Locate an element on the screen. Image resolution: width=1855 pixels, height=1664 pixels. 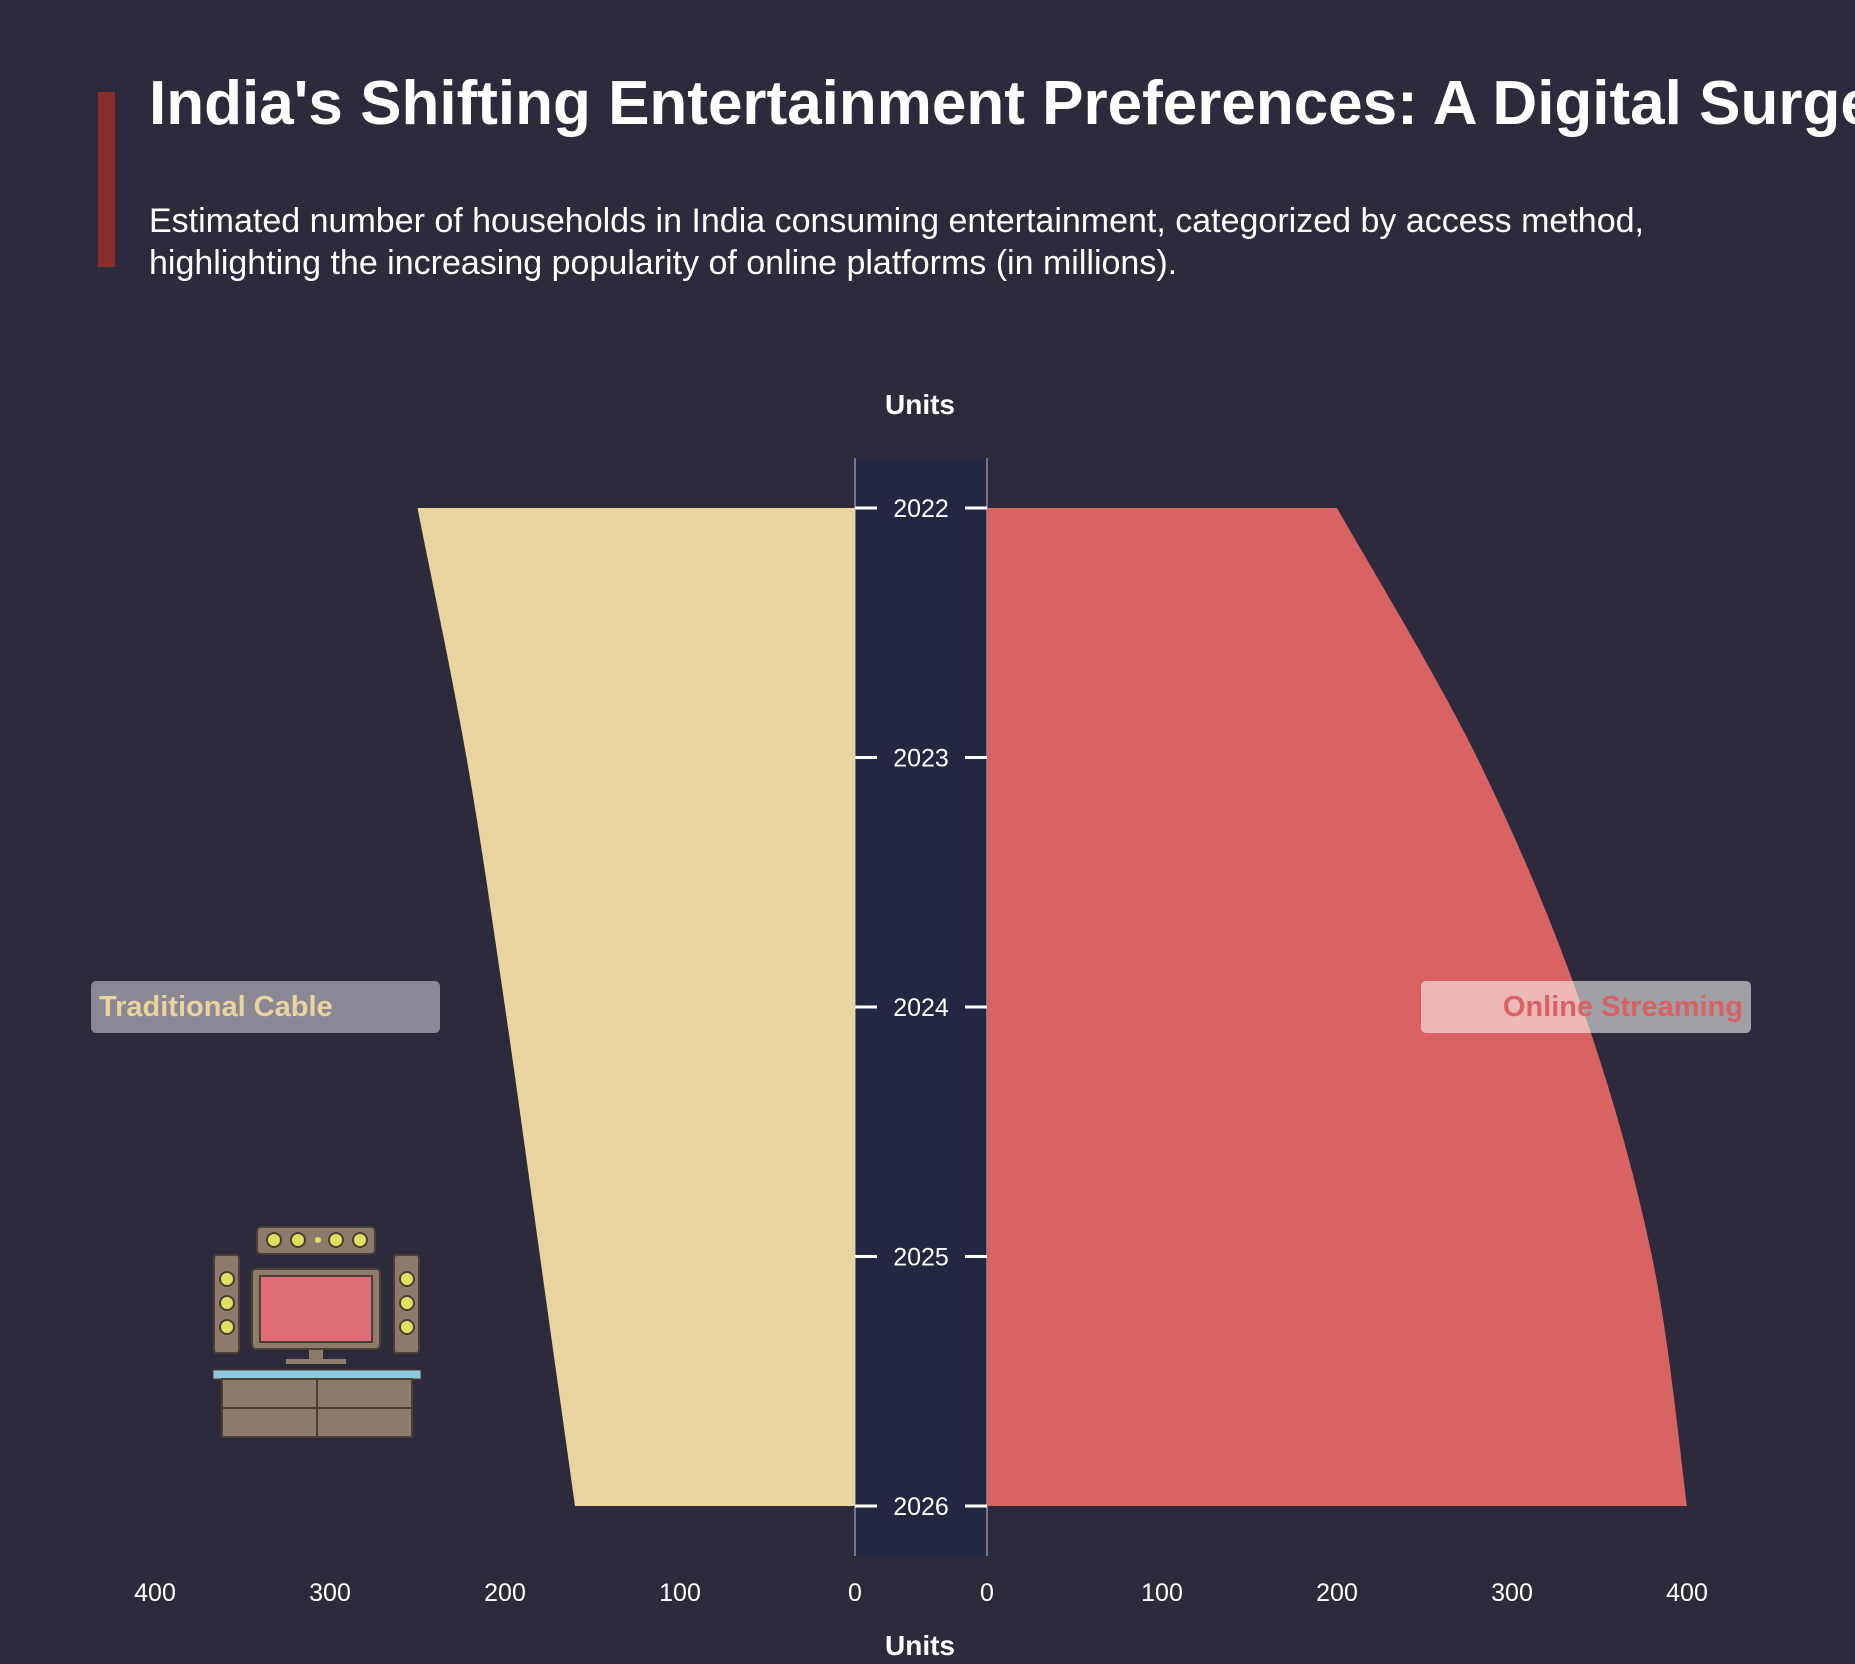
x-tick-label-right: 100 is located at coordinates (1162, 1593).